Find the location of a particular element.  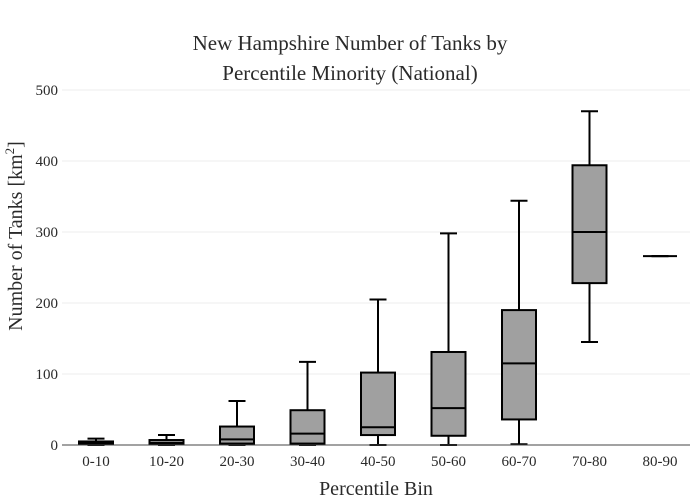

chart-title-line-2: Percentile Minority (National) is located at coordinates (349, 73).